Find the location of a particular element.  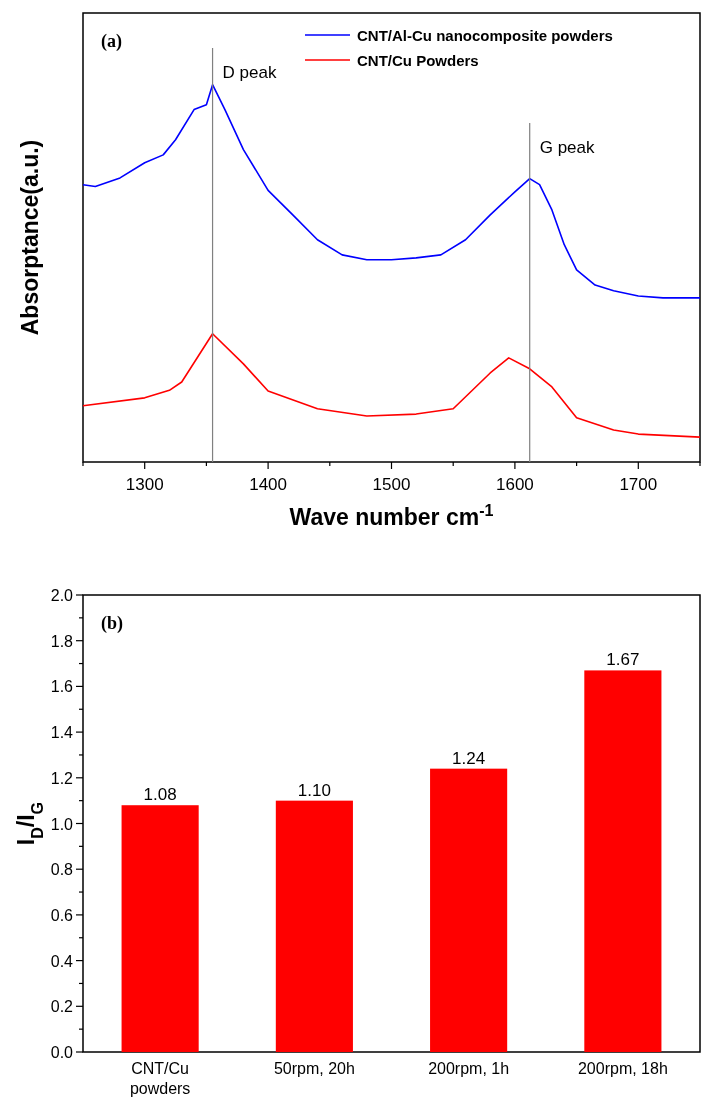

x-tick-label: 1400 is located at coordinates (268, 484).